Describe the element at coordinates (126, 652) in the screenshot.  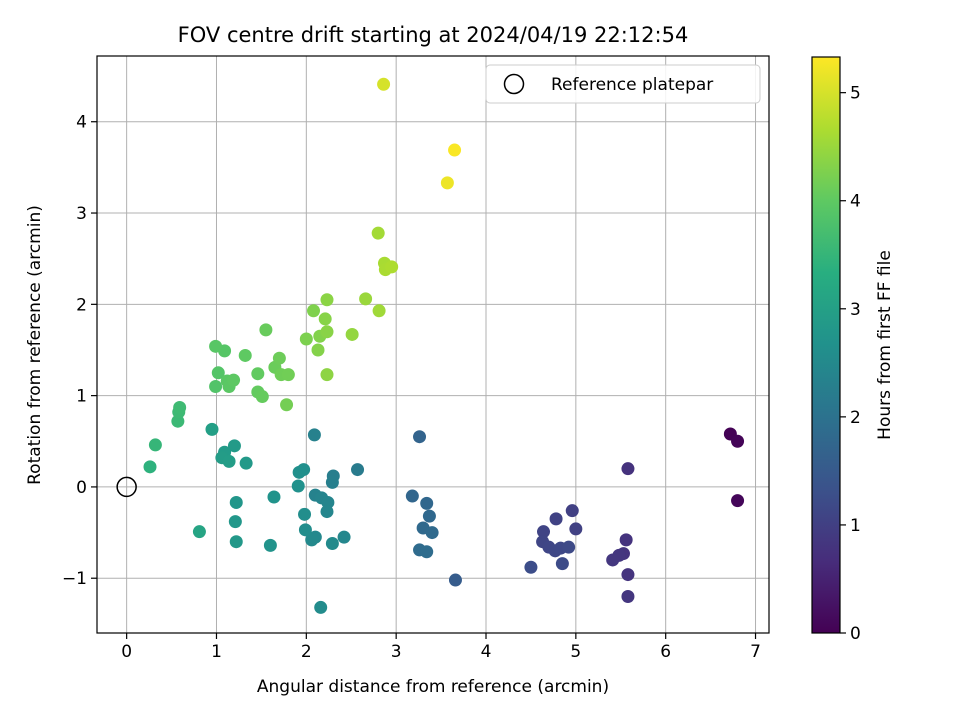
I see `x-tick-label: 0` at that location.